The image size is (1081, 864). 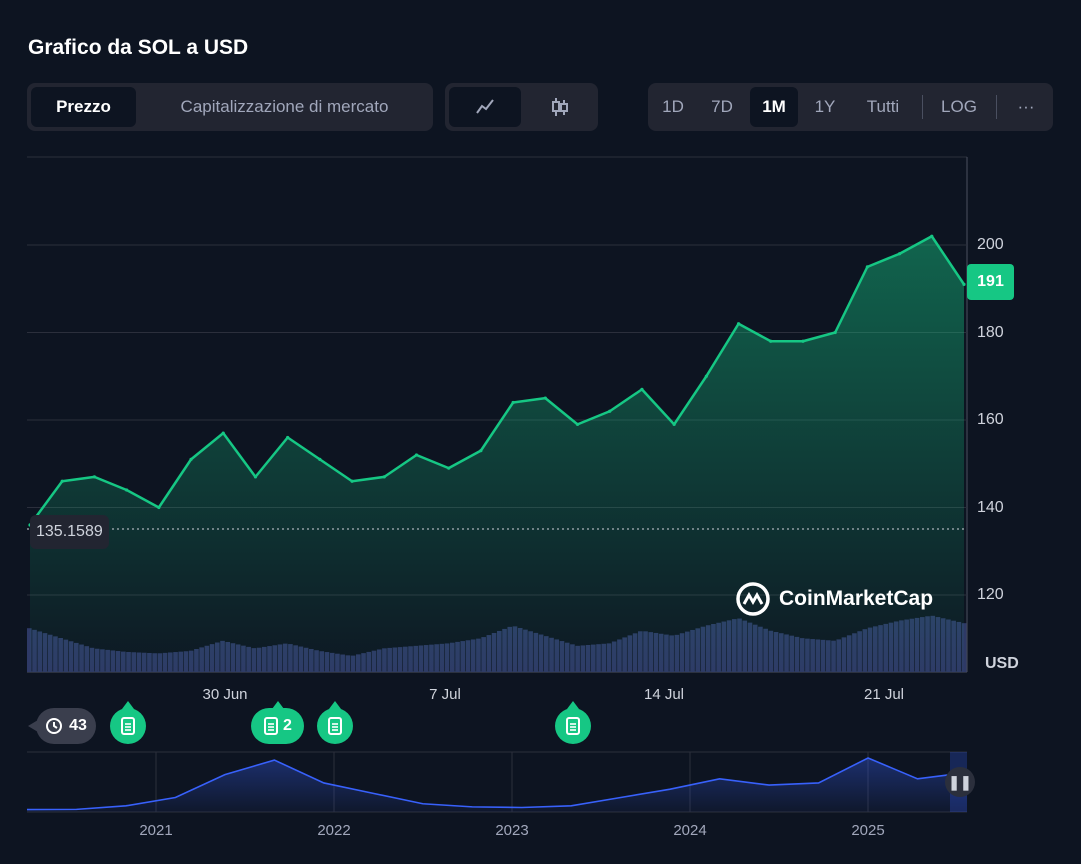 I want to click on navigator-line, so click(x=497, y=784).